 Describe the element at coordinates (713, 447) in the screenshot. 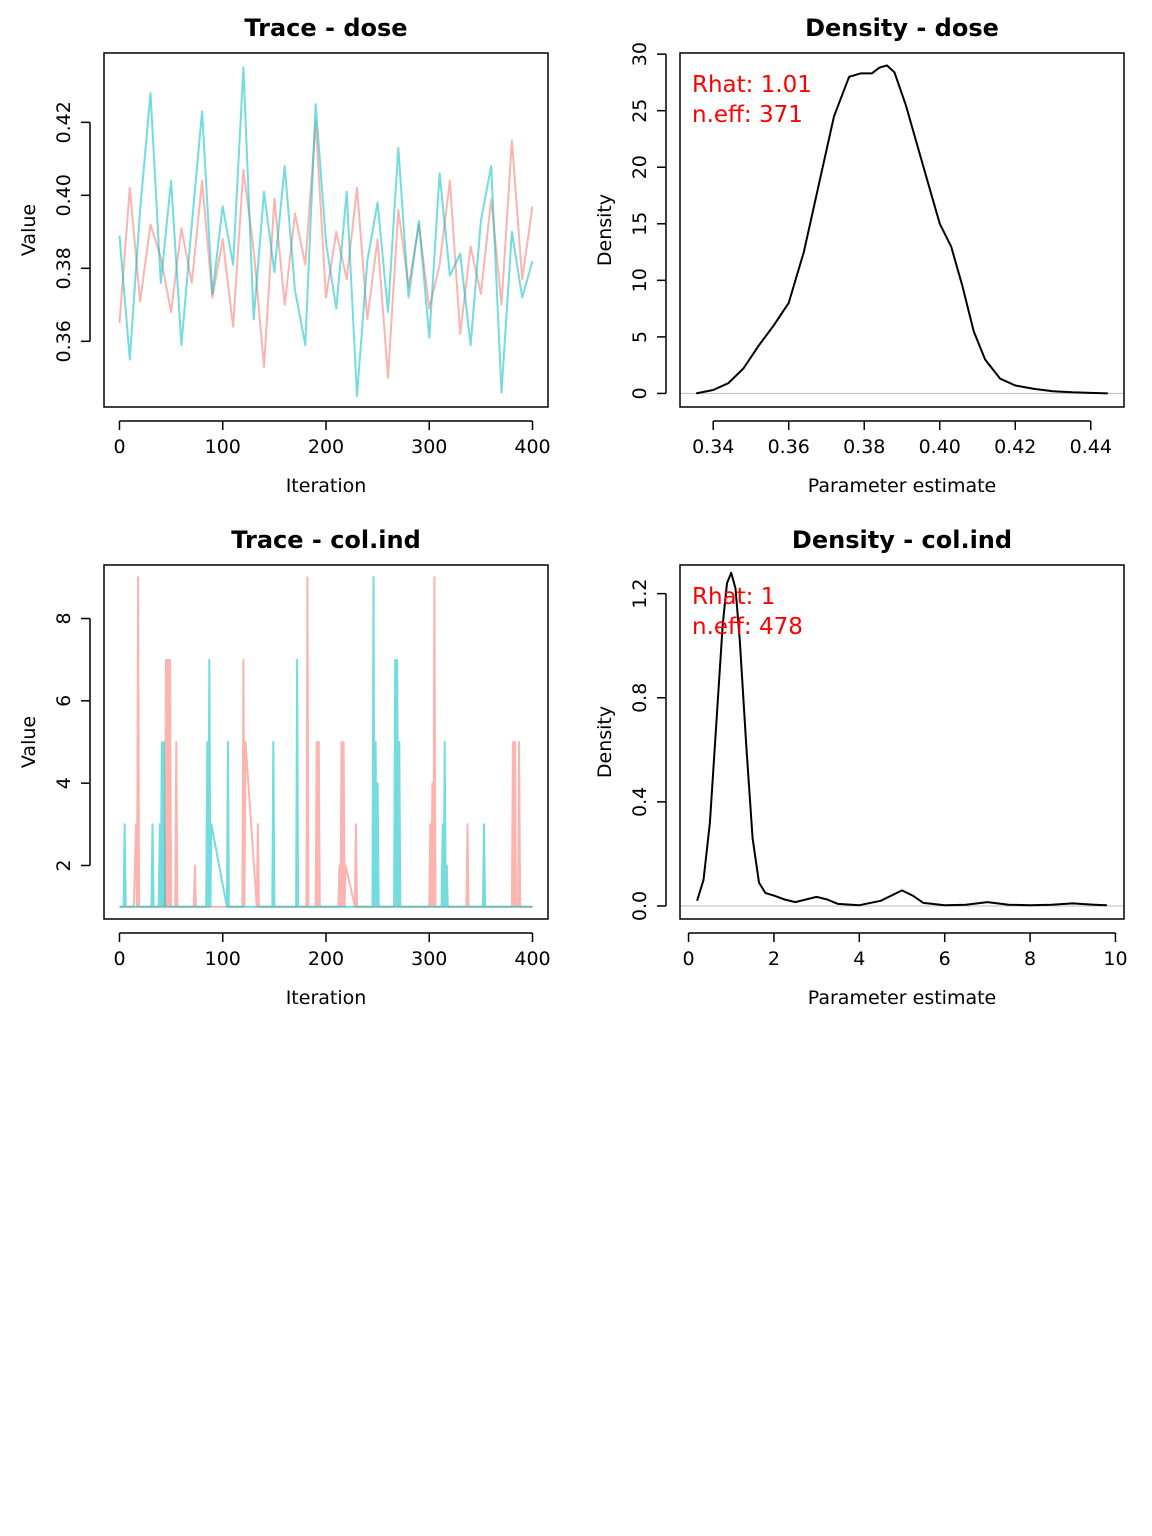

I see `x-tick-label: 0.34` at that location.